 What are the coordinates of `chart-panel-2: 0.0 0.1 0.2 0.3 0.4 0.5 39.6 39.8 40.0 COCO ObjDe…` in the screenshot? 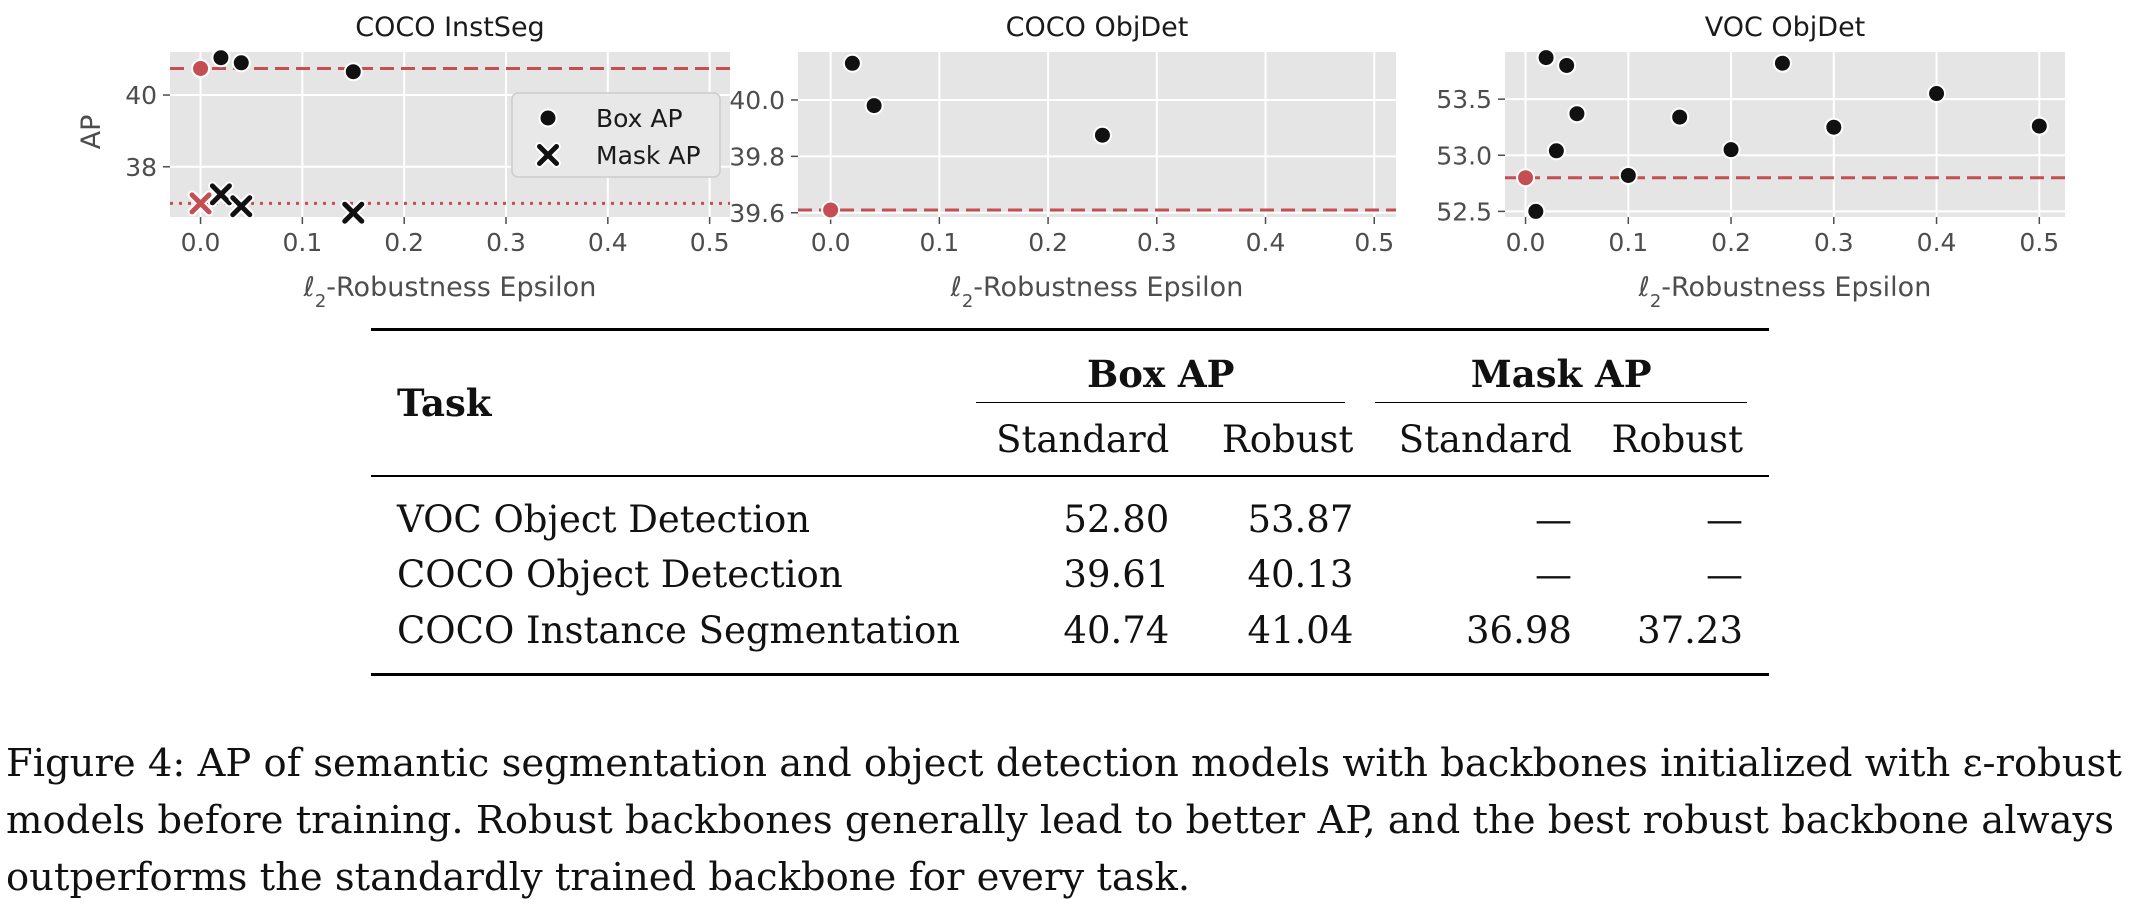 It's located at (1062, 134).